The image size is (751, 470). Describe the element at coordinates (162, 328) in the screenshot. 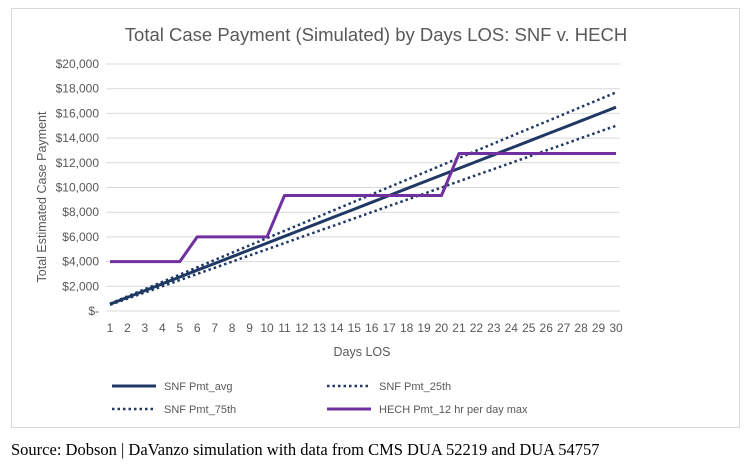

I see `x-tick-label: 4` at that location.